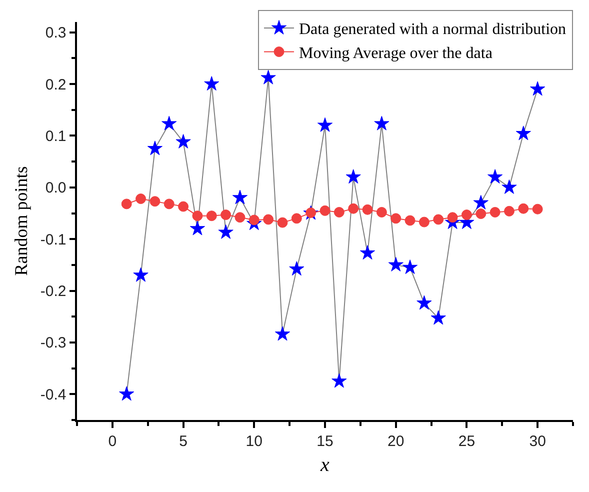 Image resolution: width=589 pixels, height=492 pixels. I want to click on x-tick-label: 20, so click(396, 441).